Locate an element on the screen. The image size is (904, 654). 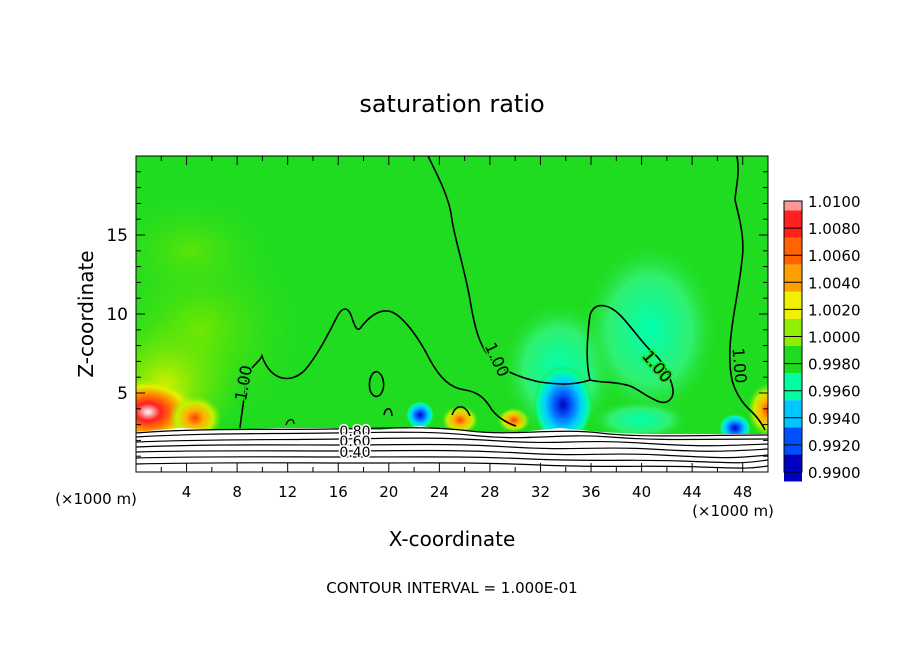
colorbar-label: 0.9960 is located at coordinates (834, 392).